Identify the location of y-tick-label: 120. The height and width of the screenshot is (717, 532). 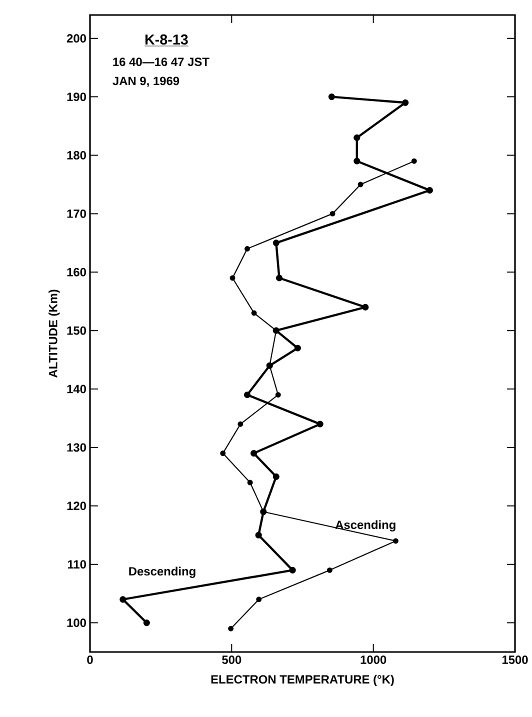
(76, 506).